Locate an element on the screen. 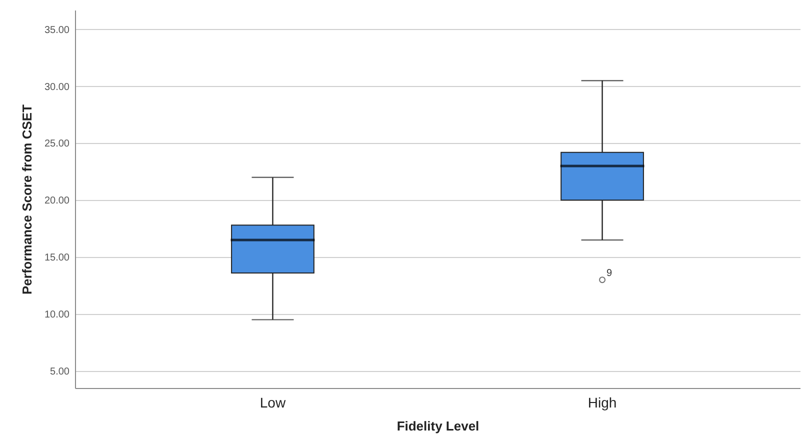  y-tick-label: 30.00 is located at coordinates (57, 87).